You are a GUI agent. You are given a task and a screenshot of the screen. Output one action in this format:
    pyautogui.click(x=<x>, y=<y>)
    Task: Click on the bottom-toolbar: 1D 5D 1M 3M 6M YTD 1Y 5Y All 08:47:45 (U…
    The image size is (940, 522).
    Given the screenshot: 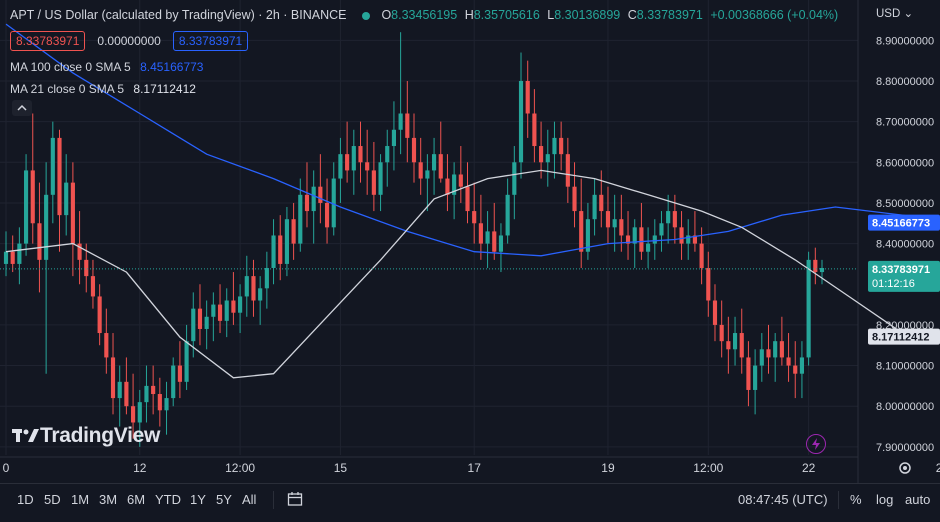 What is the action you would take?
    pyautogui.click(x=470, y=500)
    